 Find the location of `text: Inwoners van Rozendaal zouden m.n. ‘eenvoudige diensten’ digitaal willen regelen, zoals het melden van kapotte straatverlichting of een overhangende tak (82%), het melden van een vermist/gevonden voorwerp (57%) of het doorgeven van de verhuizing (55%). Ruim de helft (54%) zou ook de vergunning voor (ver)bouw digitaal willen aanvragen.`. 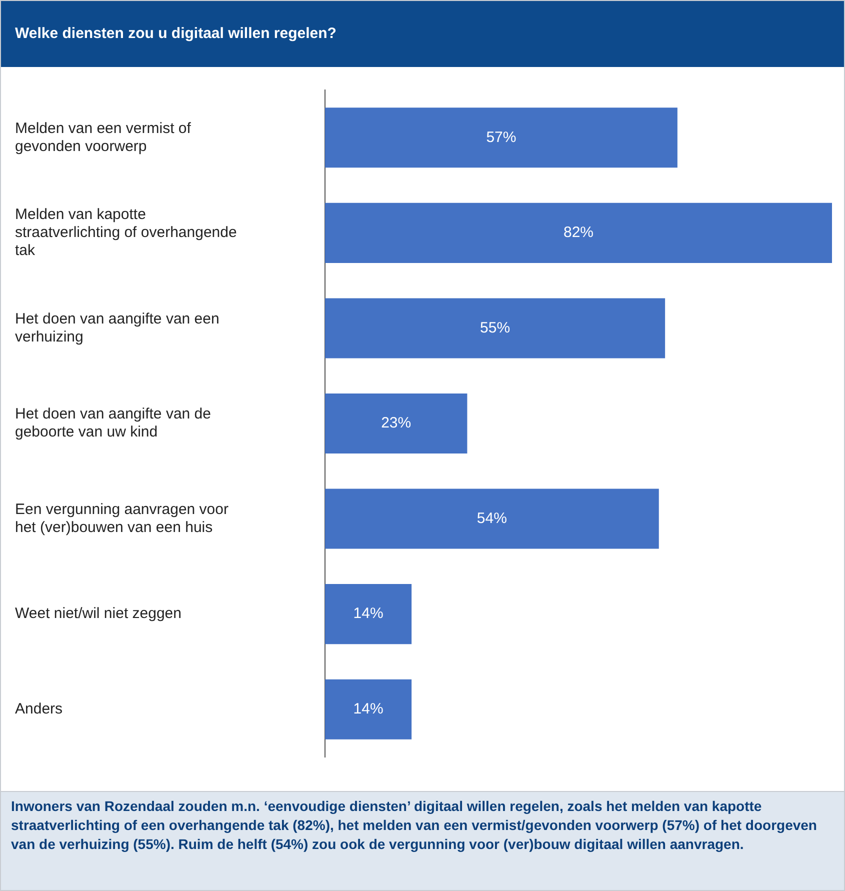

text: Inwoners van Rozendaal zouden m.n. ‘eenvoudige diensten’ digitaal willen regelen, zoals het melden van kapotte straatverlichting of een overhangende tak (82%), het melden van een vermist/gevonden voorwerp (57%) of het doorgeven van de verhuizing (55%). Ruim de helft (54%) zou ook de vergunning voor (ver)bouw digitaal willen aanvragen. is located at coordinates (422, 840).